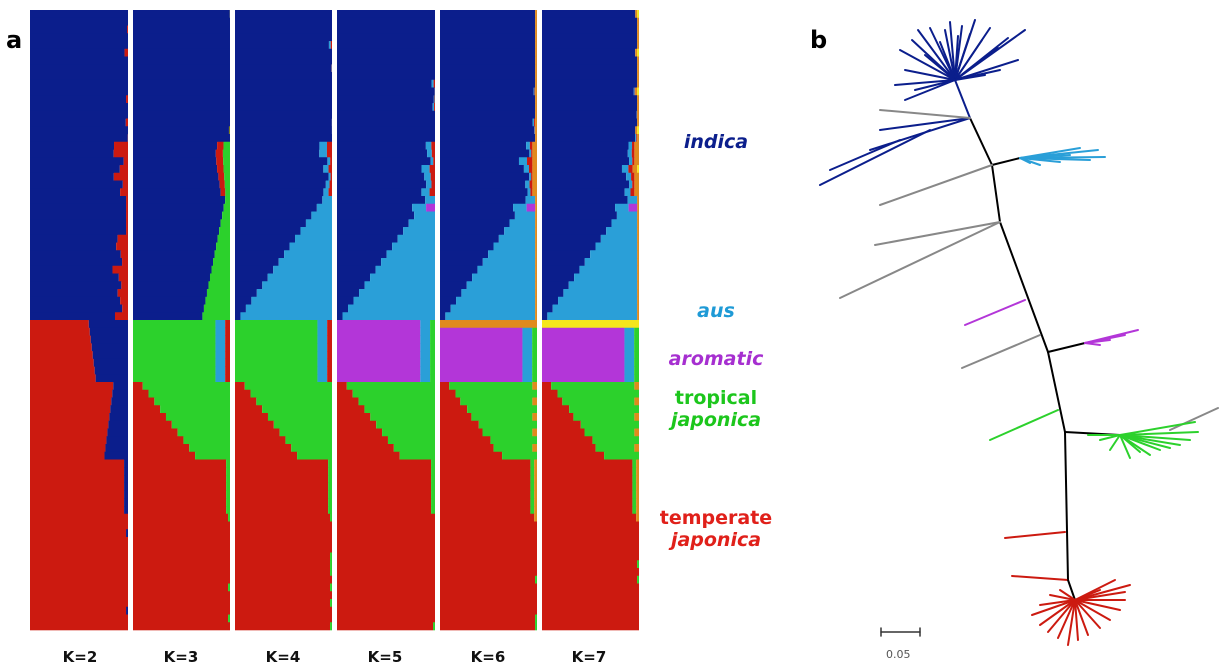 Image resolution: width=1219 pixels, height=666 pixels. Describe the element at coordinates (716, 409) in the screenshot. I see `tropical-japonica-label: tropical japonica` at that location.